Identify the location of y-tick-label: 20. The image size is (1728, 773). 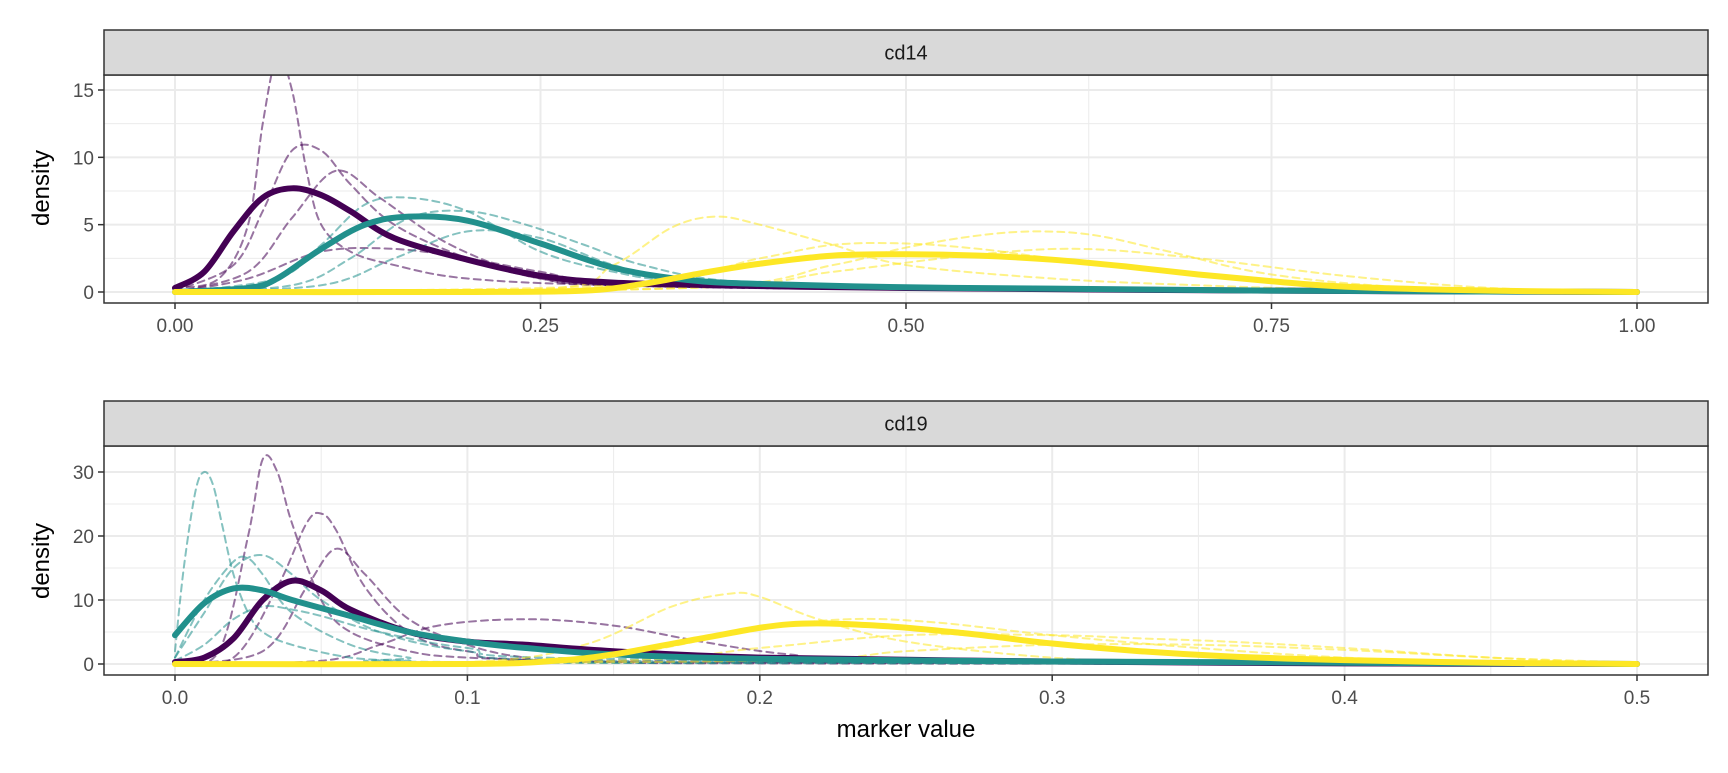
(83, 537).